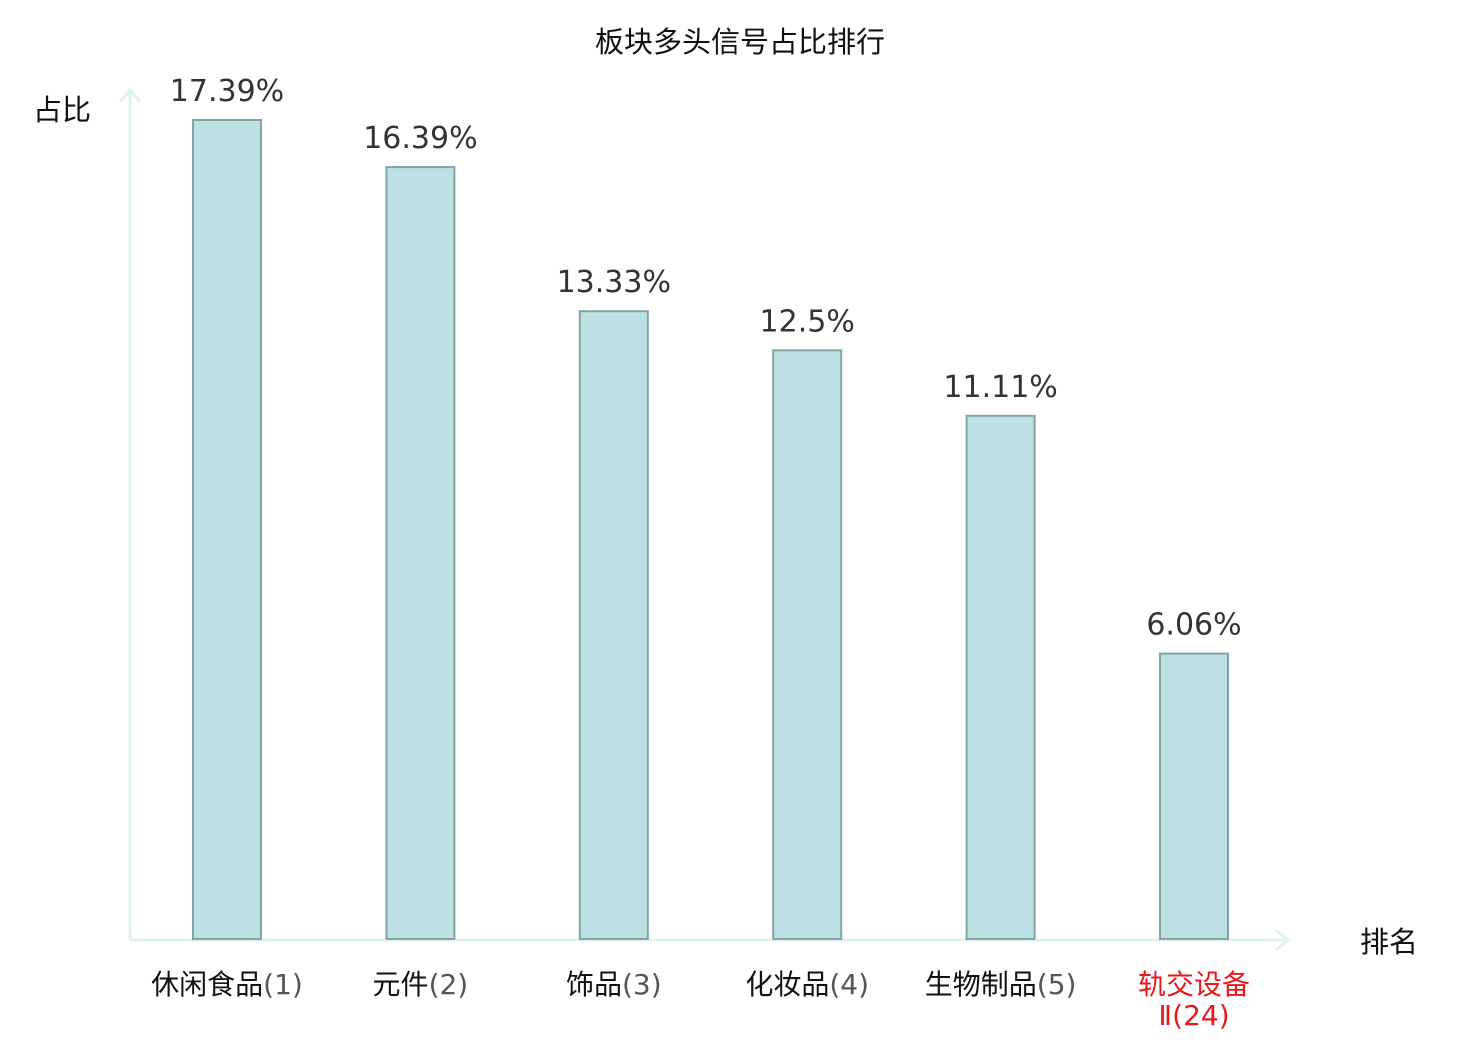 This screenshot has height=1040, width=1480. I want to click on category-label-2: 元件(2), so click(421, 984).